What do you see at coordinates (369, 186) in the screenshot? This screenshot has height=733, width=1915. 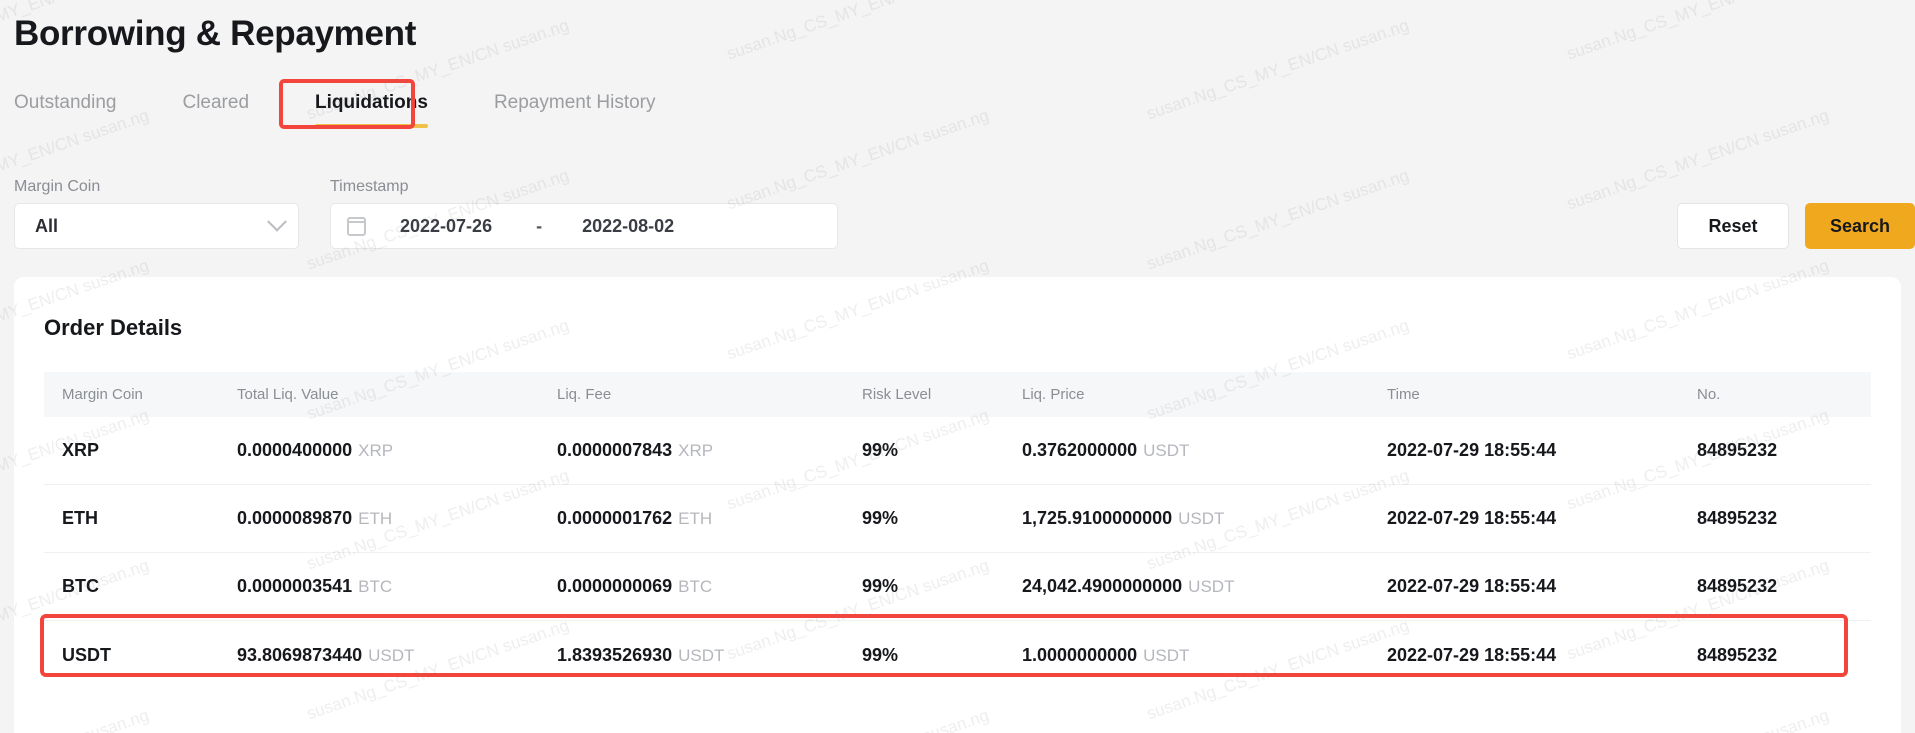 I see `timestamp-label: Timestamp` at bounding box center [369, 186].